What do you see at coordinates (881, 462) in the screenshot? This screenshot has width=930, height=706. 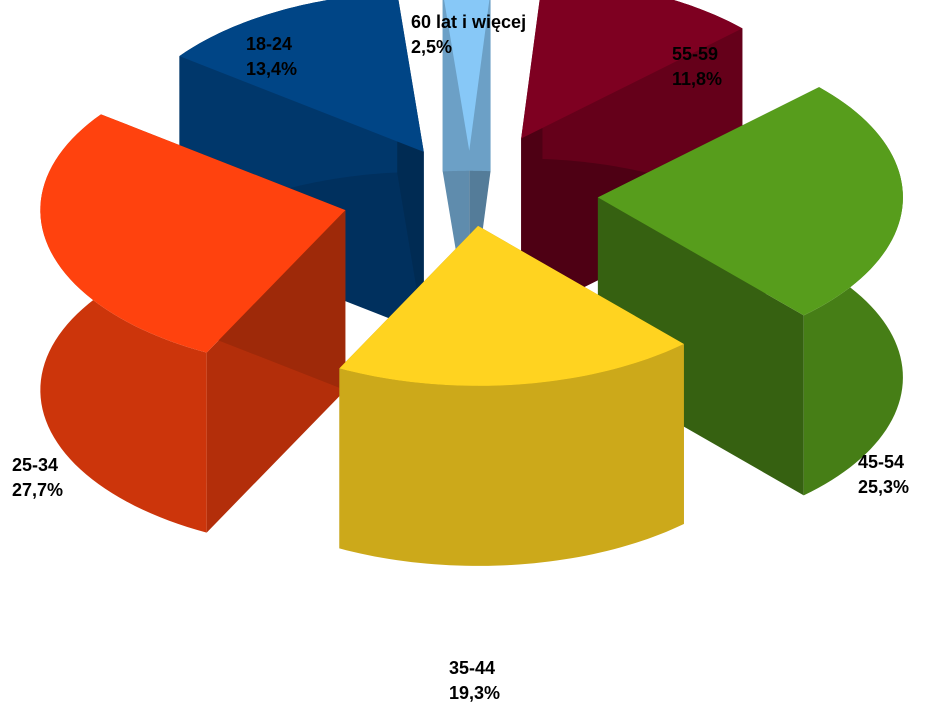 I see `slice-label-name: 45-54` at bounding box center [881, 462].